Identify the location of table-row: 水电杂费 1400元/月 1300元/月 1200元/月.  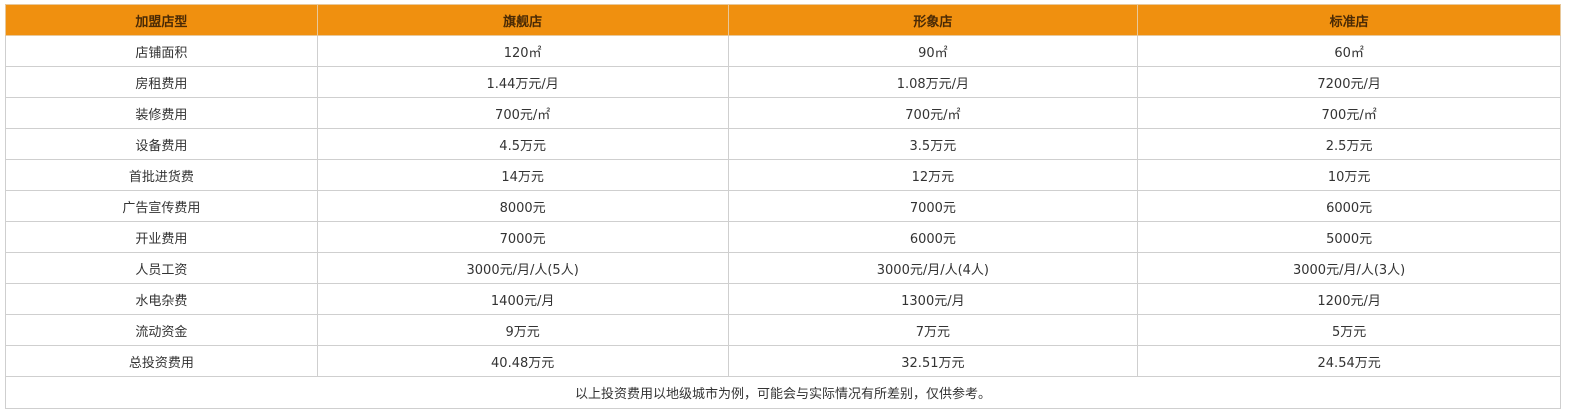
(783, 299).